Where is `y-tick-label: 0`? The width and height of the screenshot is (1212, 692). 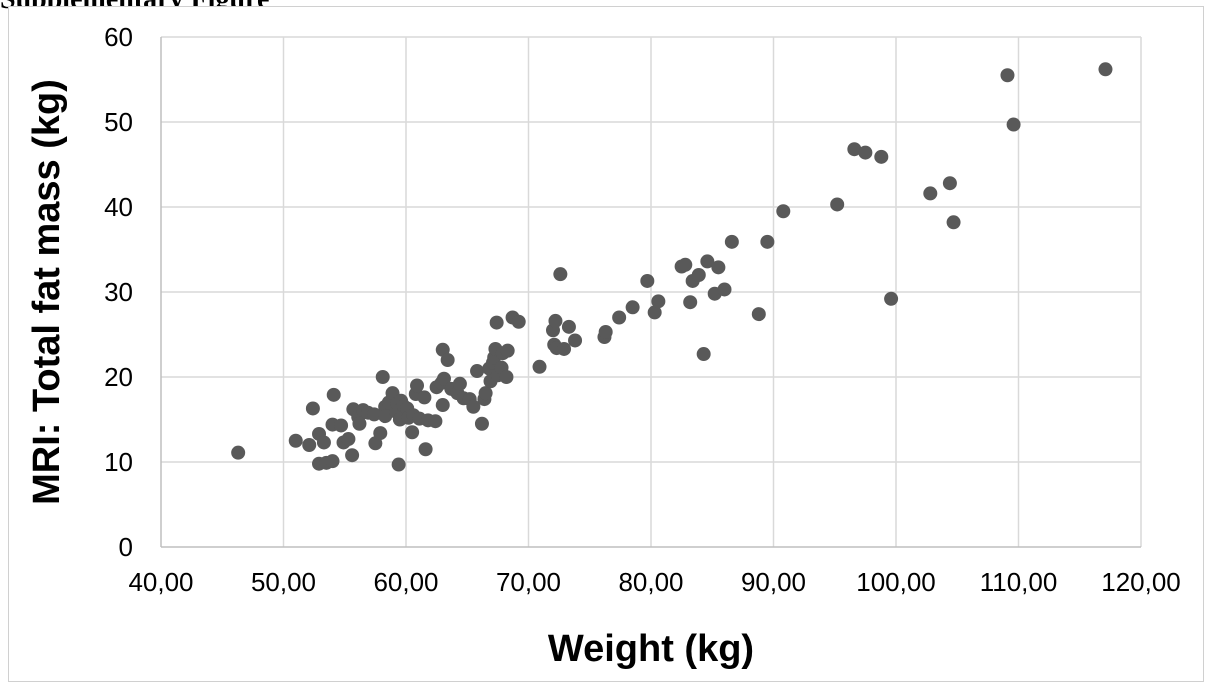 y-tick-label: 0 is located at coordinates (126, 547).